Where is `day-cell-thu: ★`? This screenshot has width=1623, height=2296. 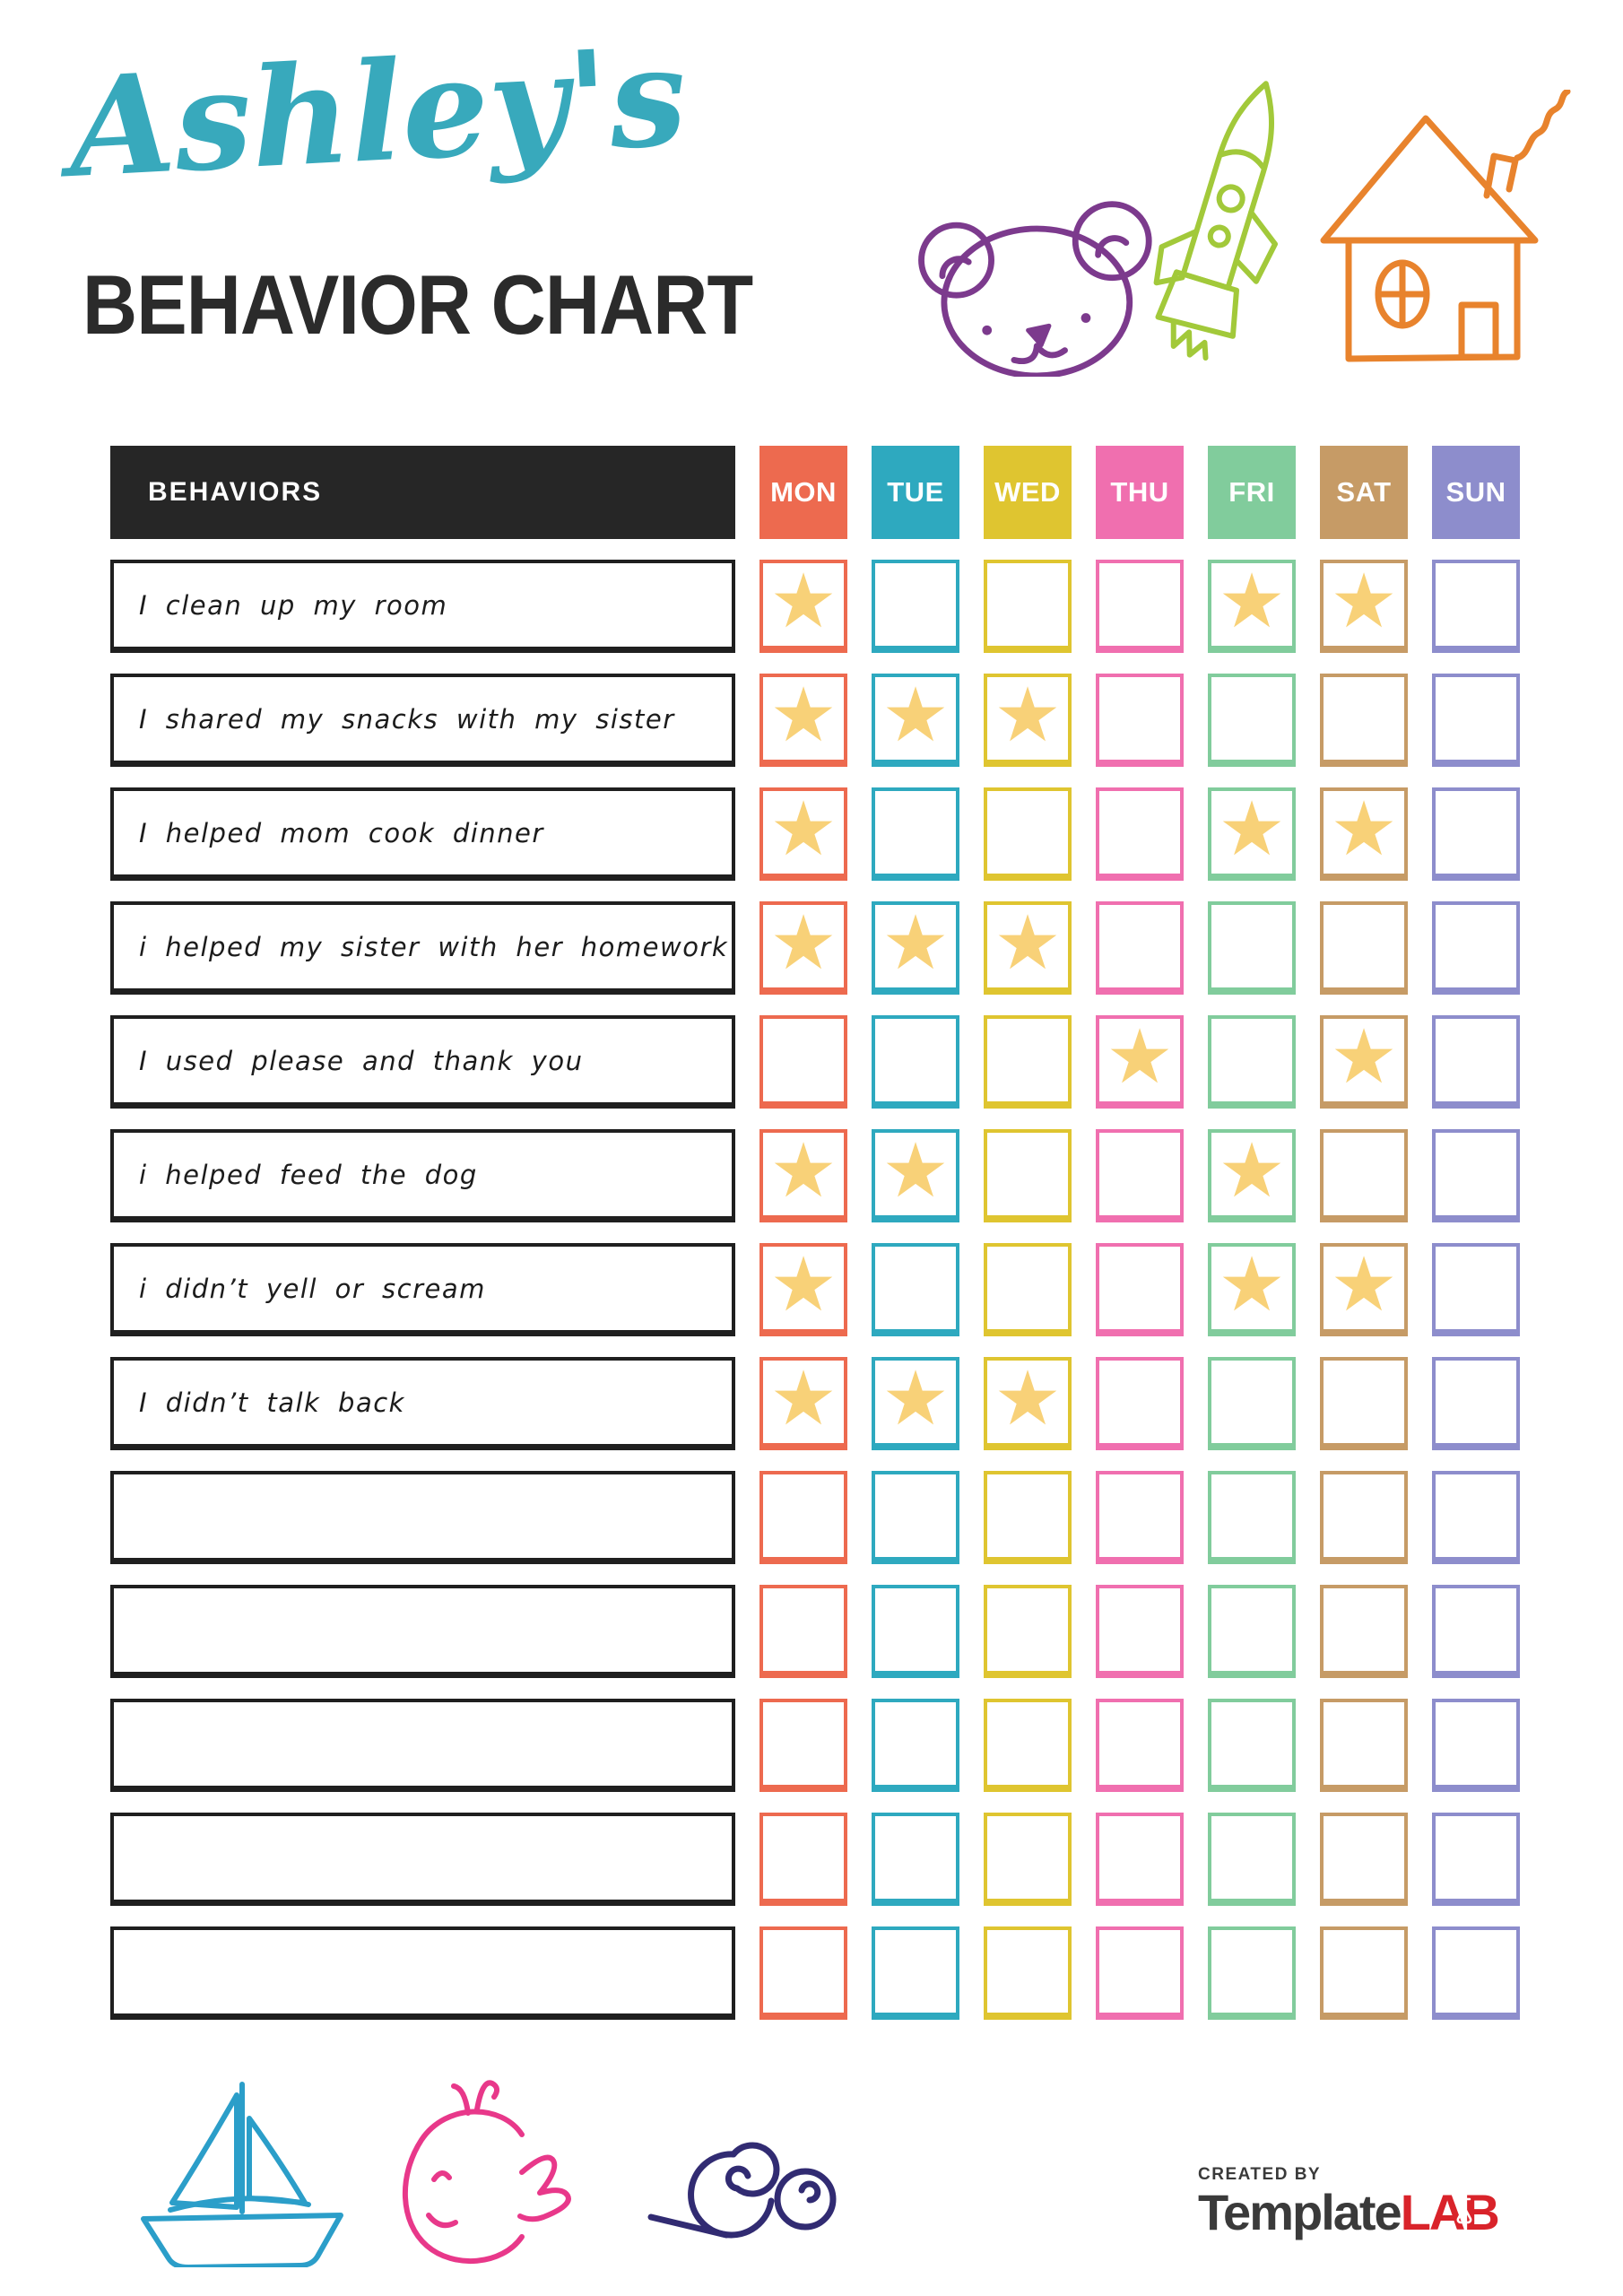 day-cell-thu: ★ is located at coordinates (1140, 1062).